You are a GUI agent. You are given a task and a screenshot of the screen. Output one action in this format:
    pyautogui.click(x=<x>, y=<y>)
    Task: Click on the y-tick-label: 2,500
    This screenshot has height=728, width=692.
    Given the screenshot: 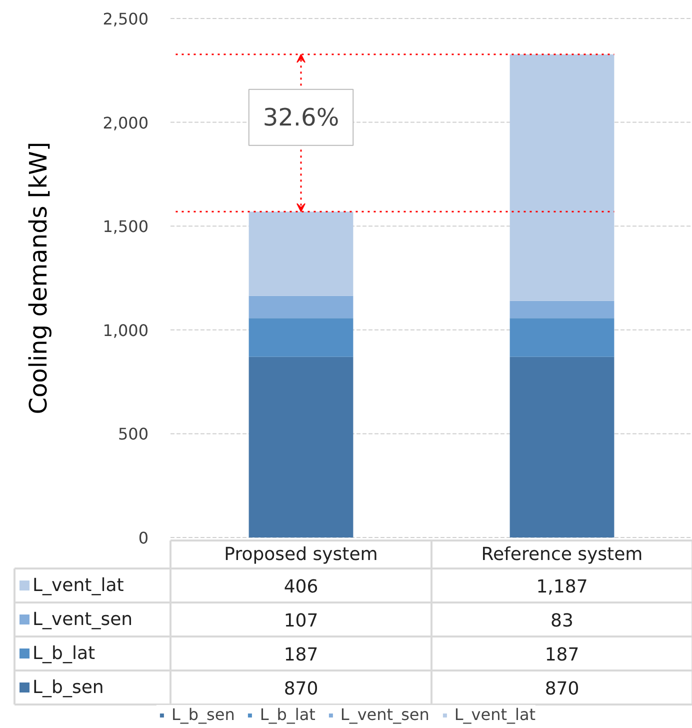 What is the action you would take?
    pyautogui.click(x=125, y=19)
    